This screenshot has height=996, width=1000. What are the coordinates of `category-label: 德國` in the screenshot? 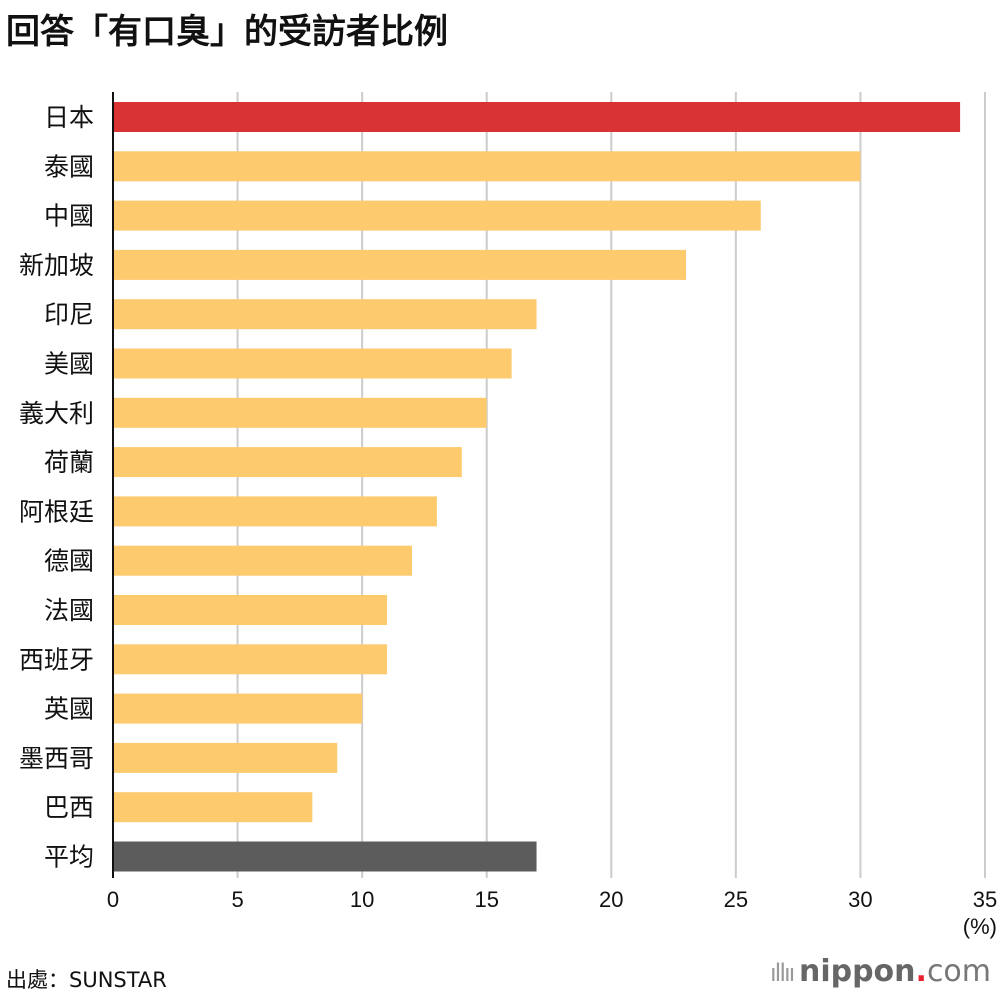 It's located at (69, 561).